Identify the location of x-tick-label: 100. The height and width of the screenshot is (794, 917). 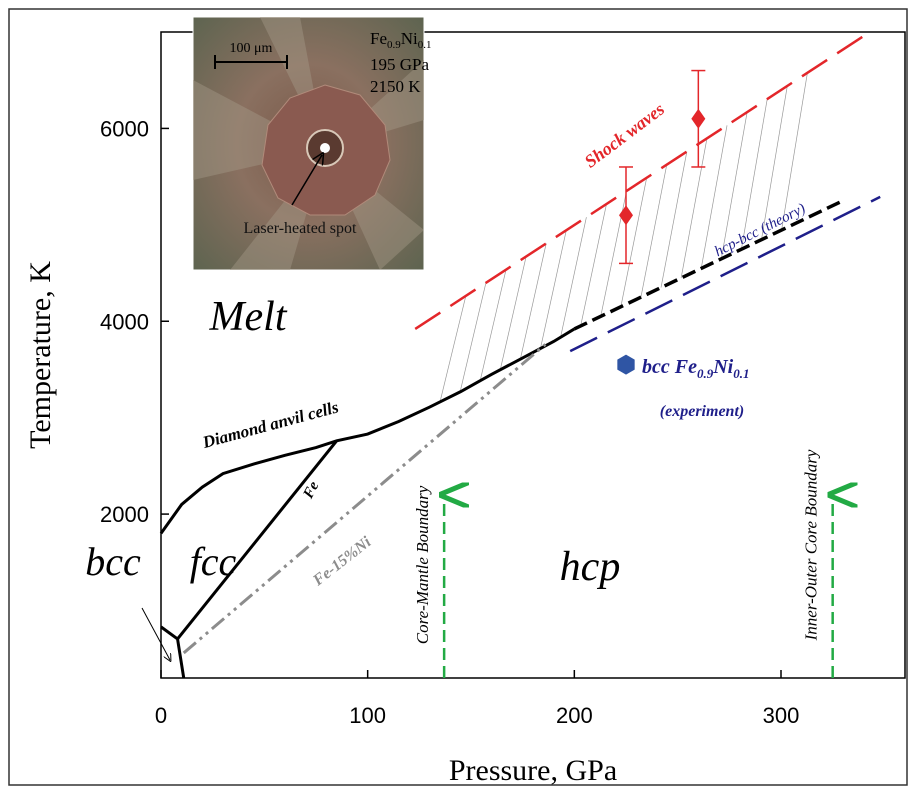
(367, 715).